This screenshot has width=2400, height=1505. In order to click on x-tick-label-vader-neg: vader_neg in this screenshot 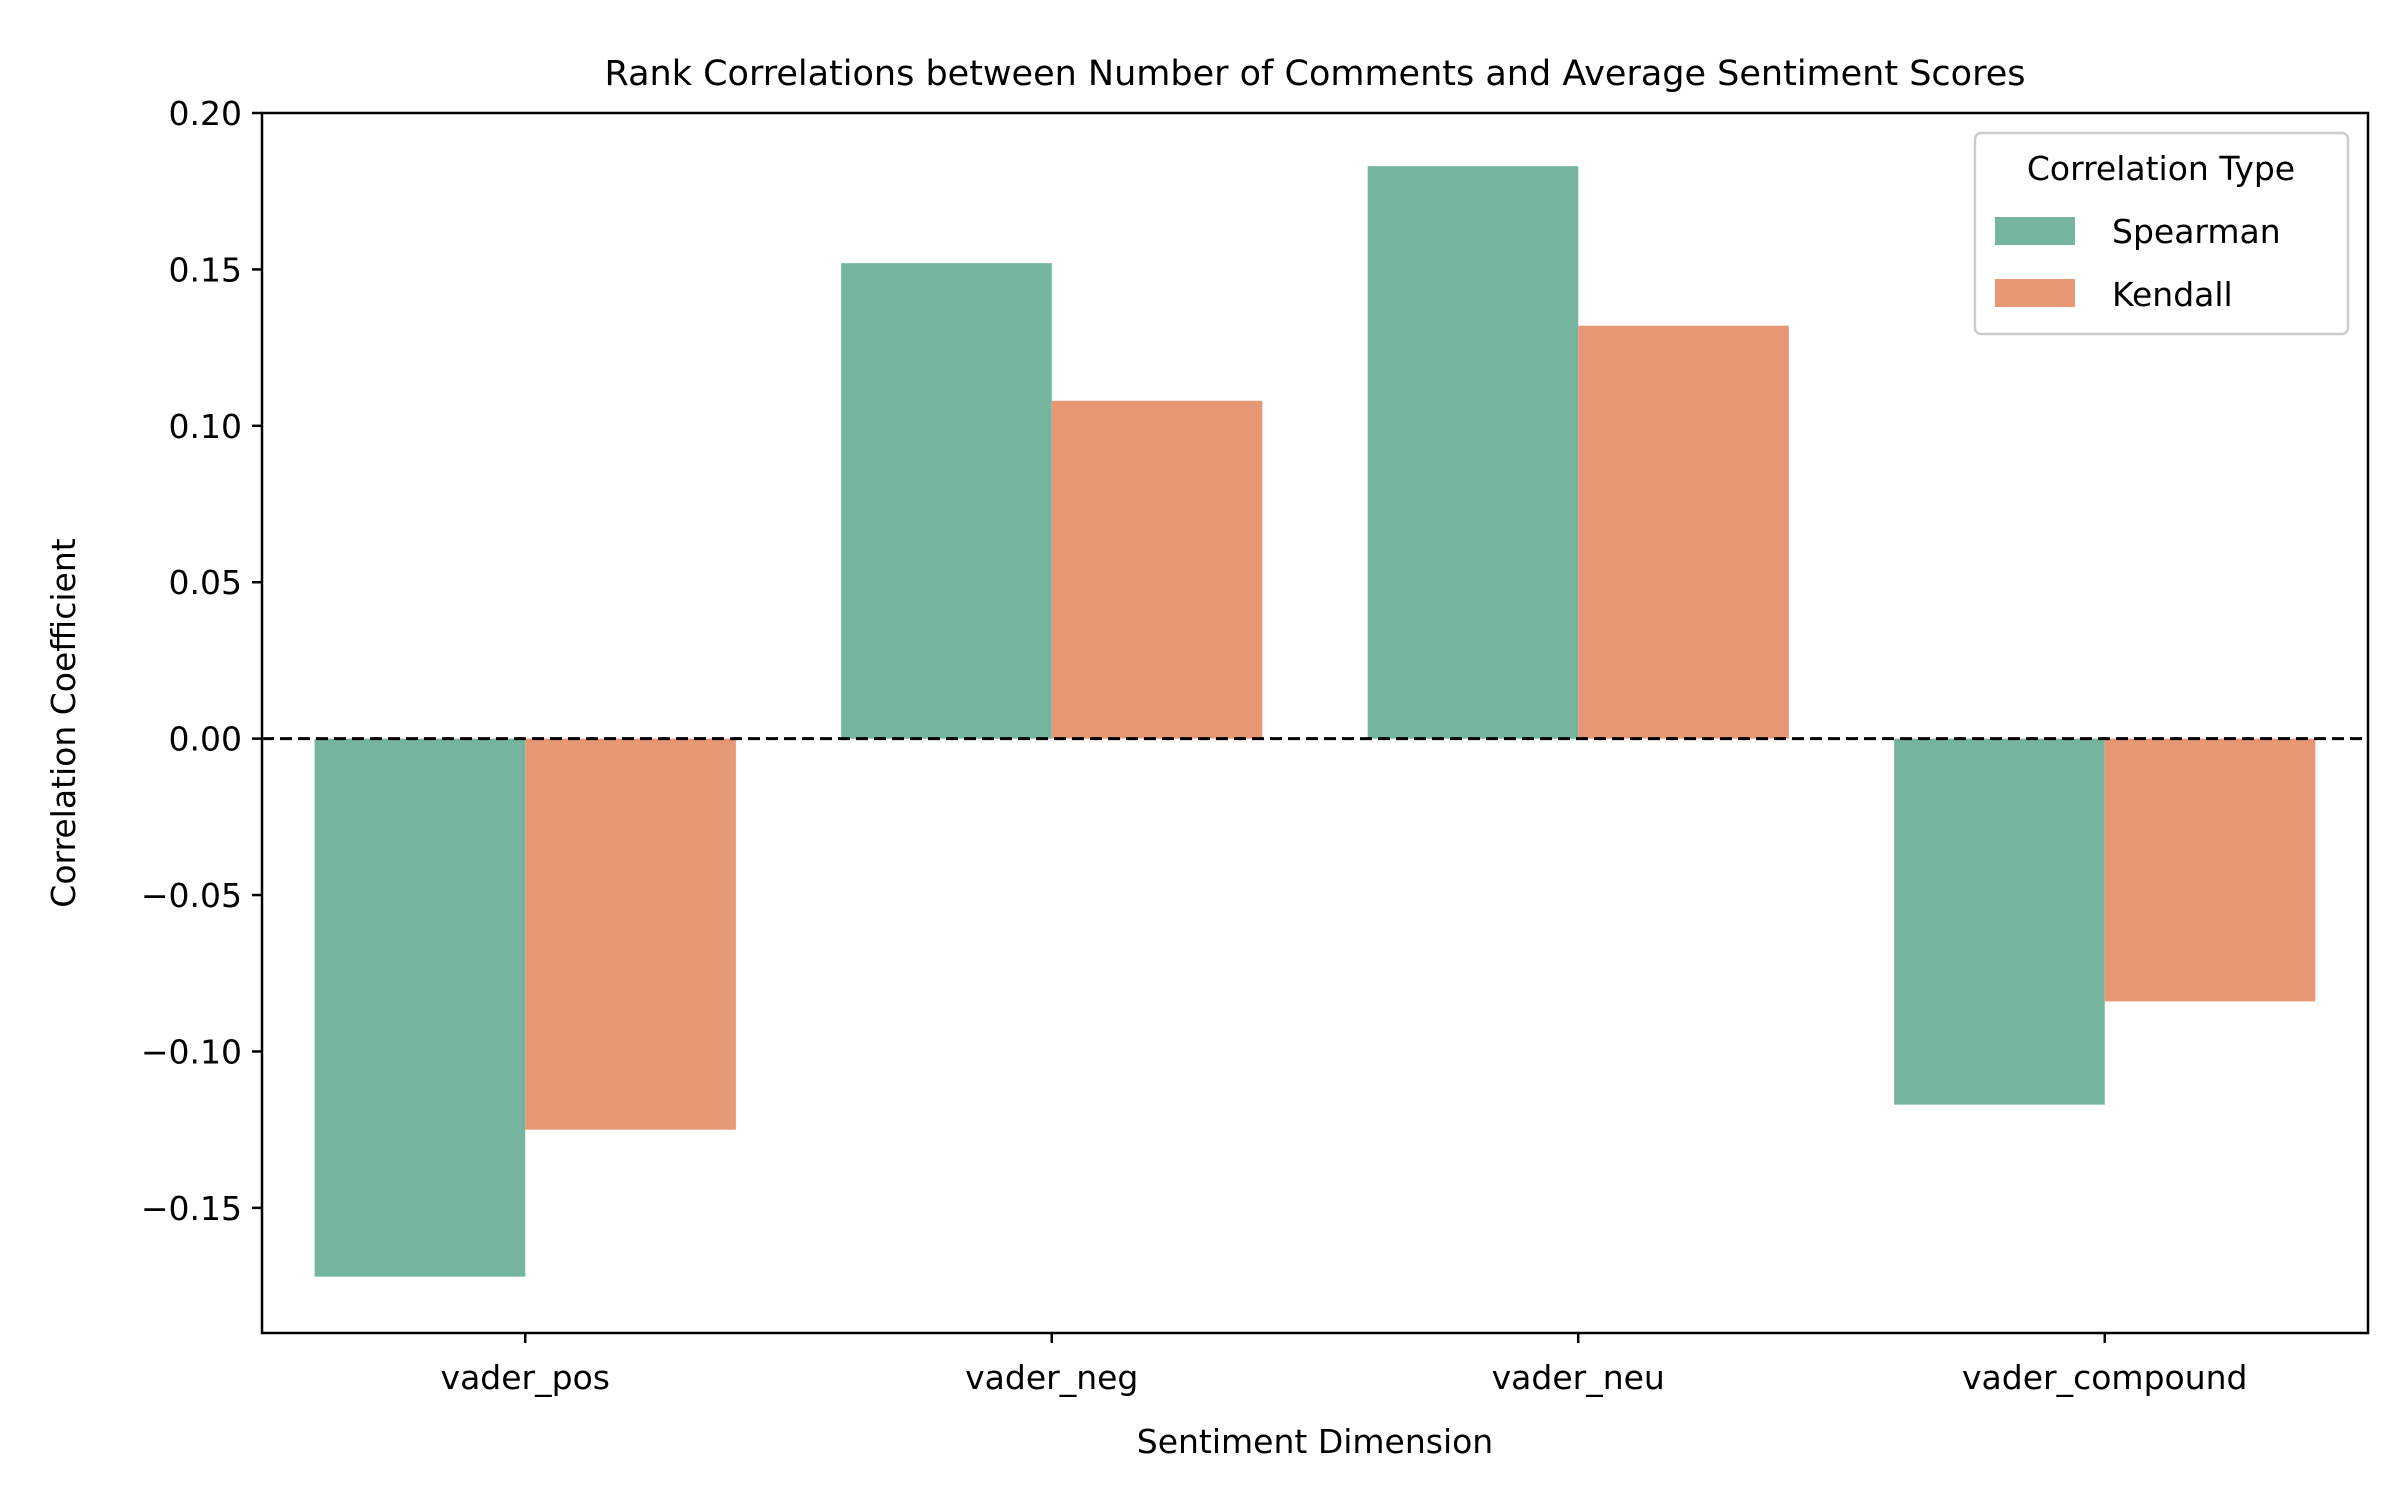, I will do `click(1051, 1377)`.